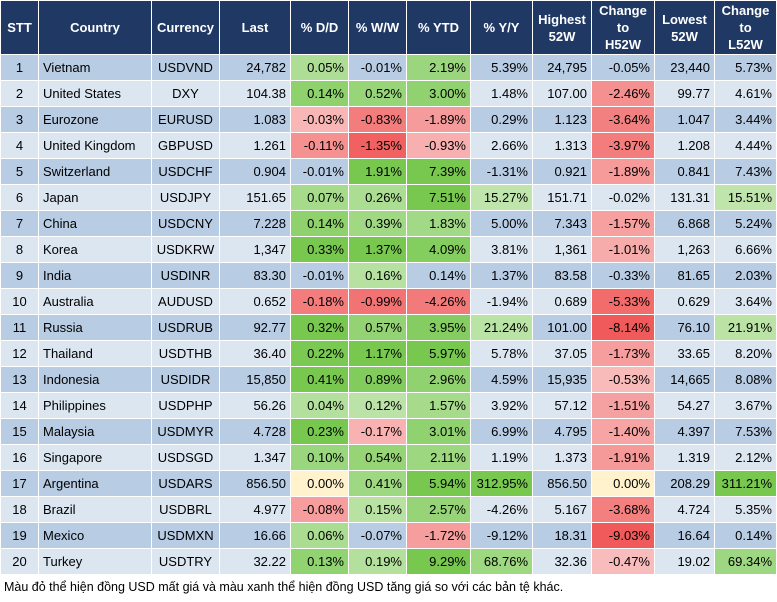  What do you see at coordinates (185, 431) in the screenshot?
I see `table-cell: USDMYR` at bounding box center [185, 431].